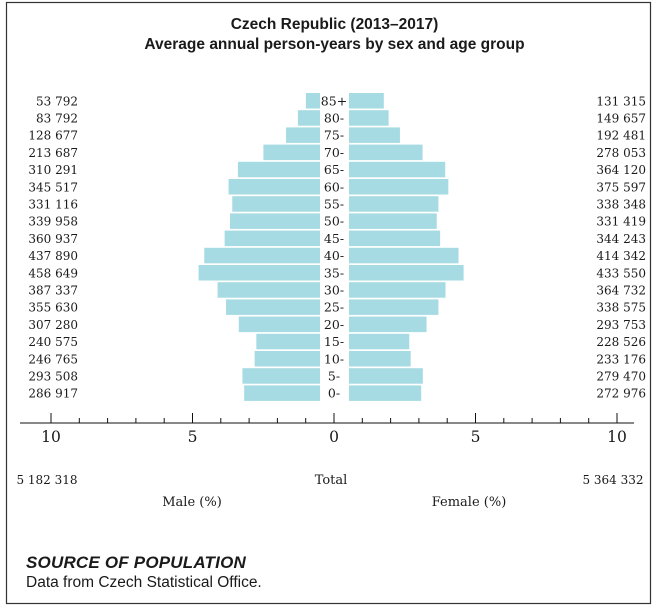 The image size is (657, 607). I want to click on age-label-6: 55-, so click(334, 203).